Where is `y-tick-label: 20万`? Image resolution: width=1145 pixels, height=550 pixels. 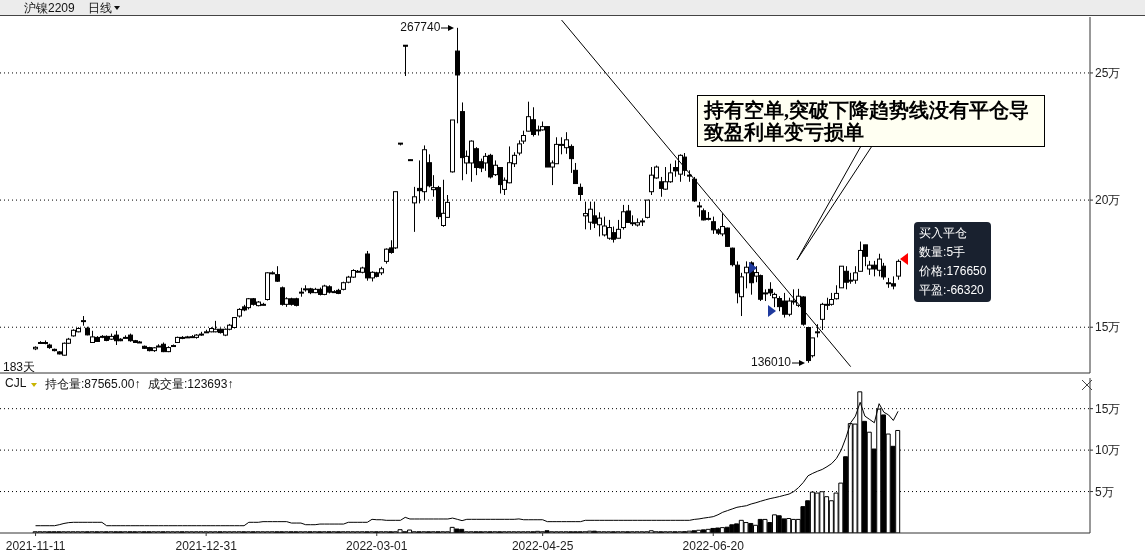 y-tick-label: 20万 is located at coordinates (1108, 200).